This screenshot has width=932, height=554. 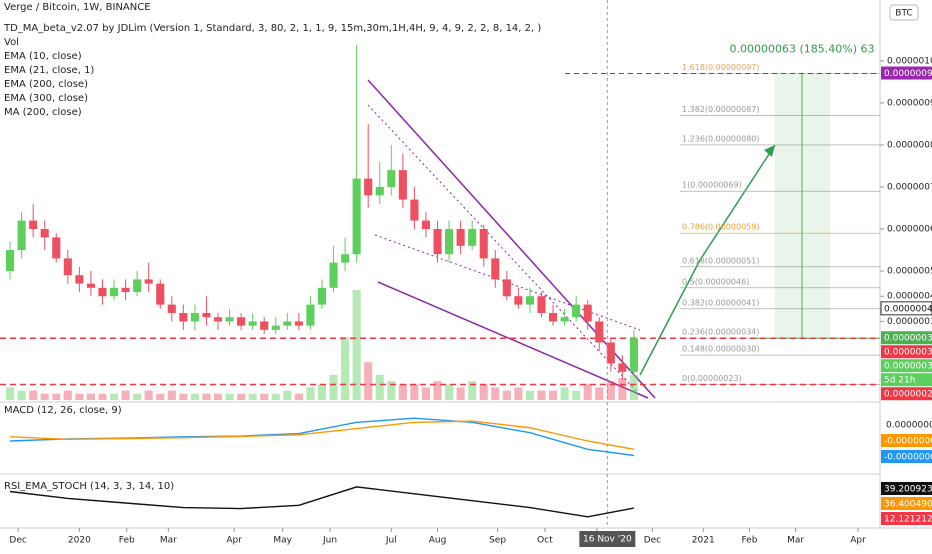 What do you see at coordinates (46, 98) in the screenshot?
I see `indicator-label: EMA (300, close)` at bounding box center [46, 98].